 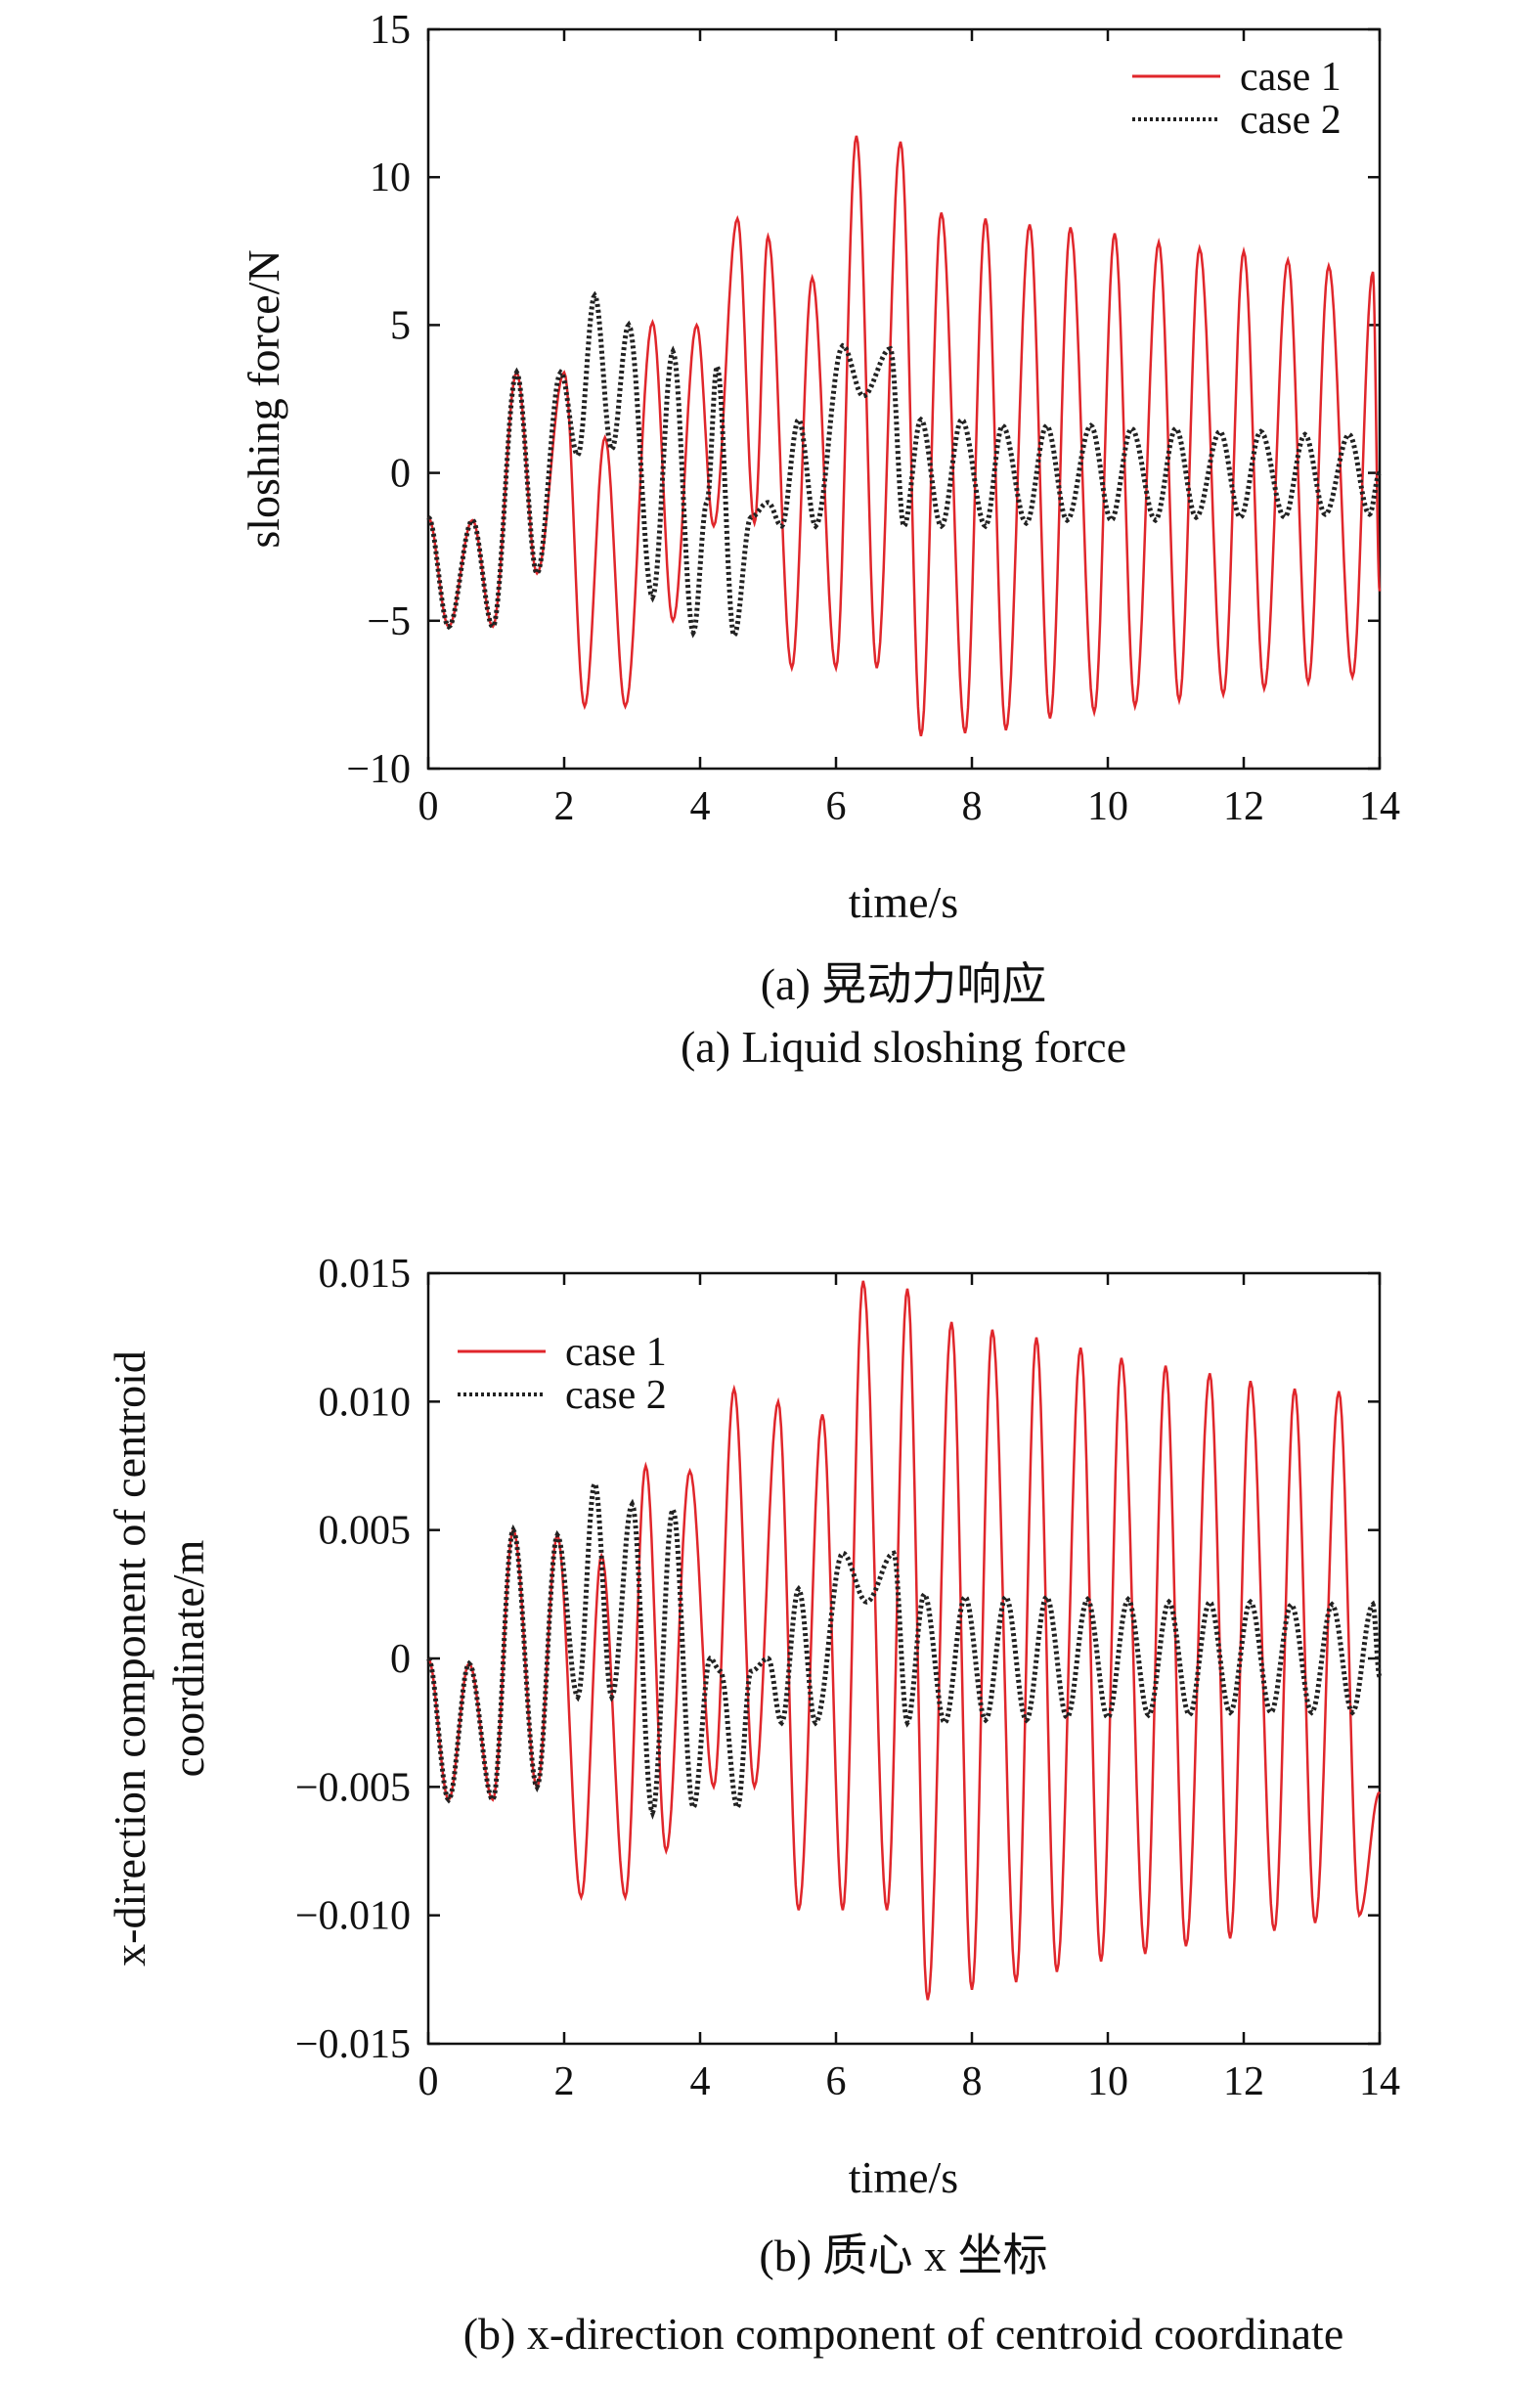 I want to click on legend-label-case2-b: case 2, so click(x=616, y=1396).